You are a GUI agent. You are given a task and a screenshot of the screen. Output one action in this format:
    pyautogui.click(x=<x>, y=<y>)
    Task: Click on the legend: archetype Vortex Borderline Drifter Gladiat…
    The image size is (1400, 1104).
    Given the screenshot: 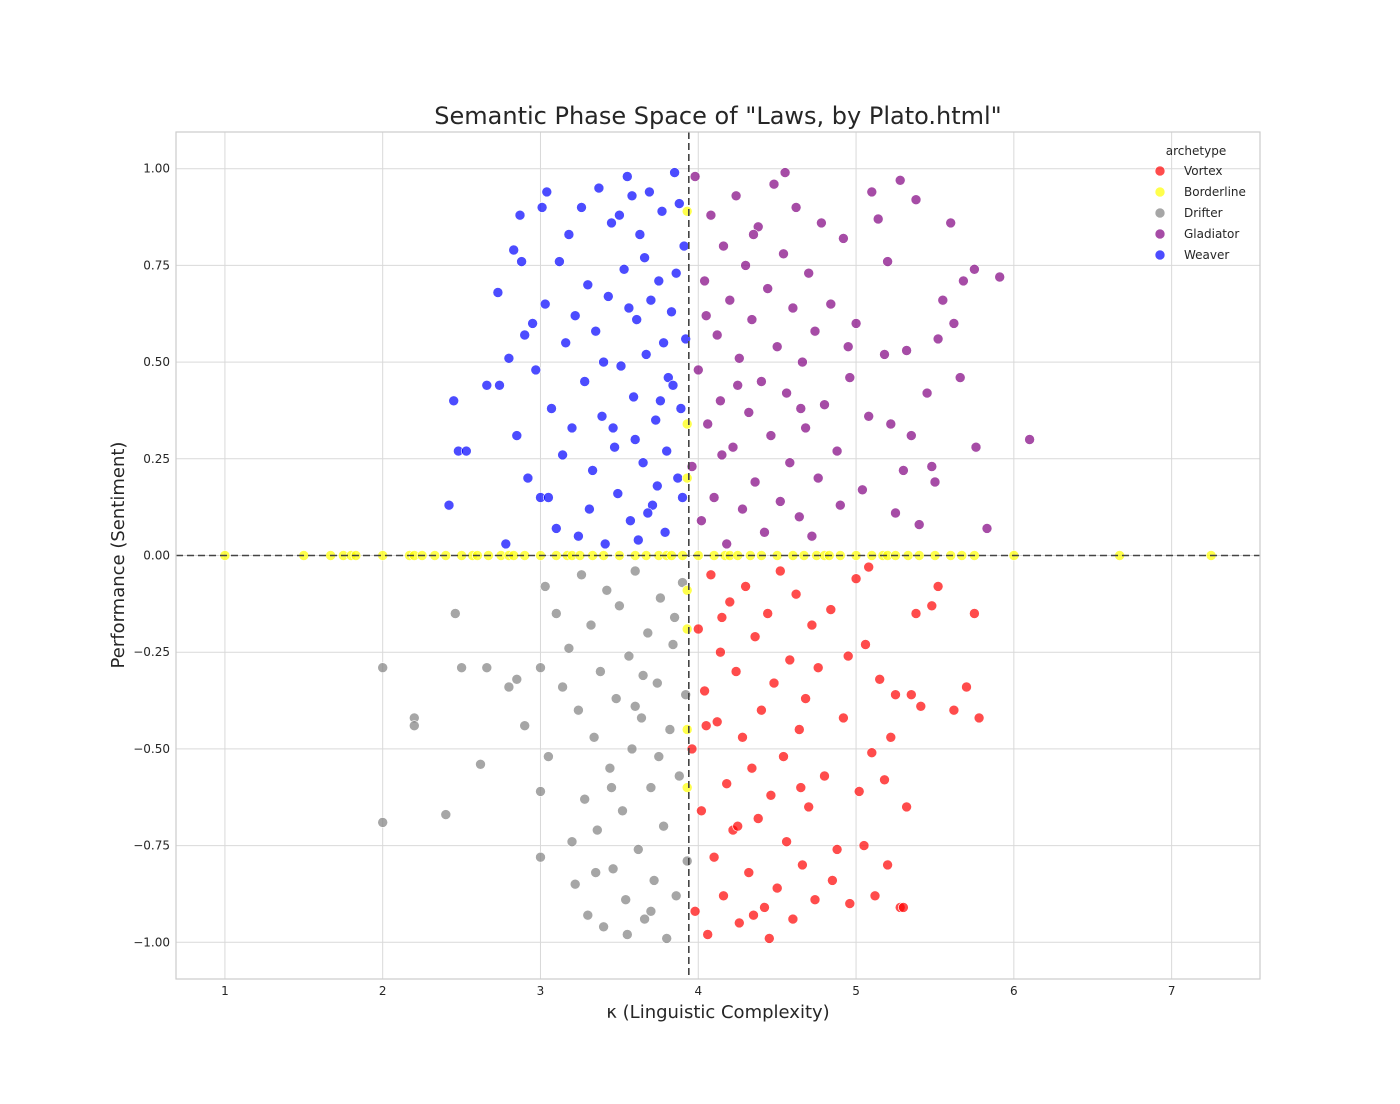 What is the action you would take?
    pyautogui.click(x=1200, y=203)
    